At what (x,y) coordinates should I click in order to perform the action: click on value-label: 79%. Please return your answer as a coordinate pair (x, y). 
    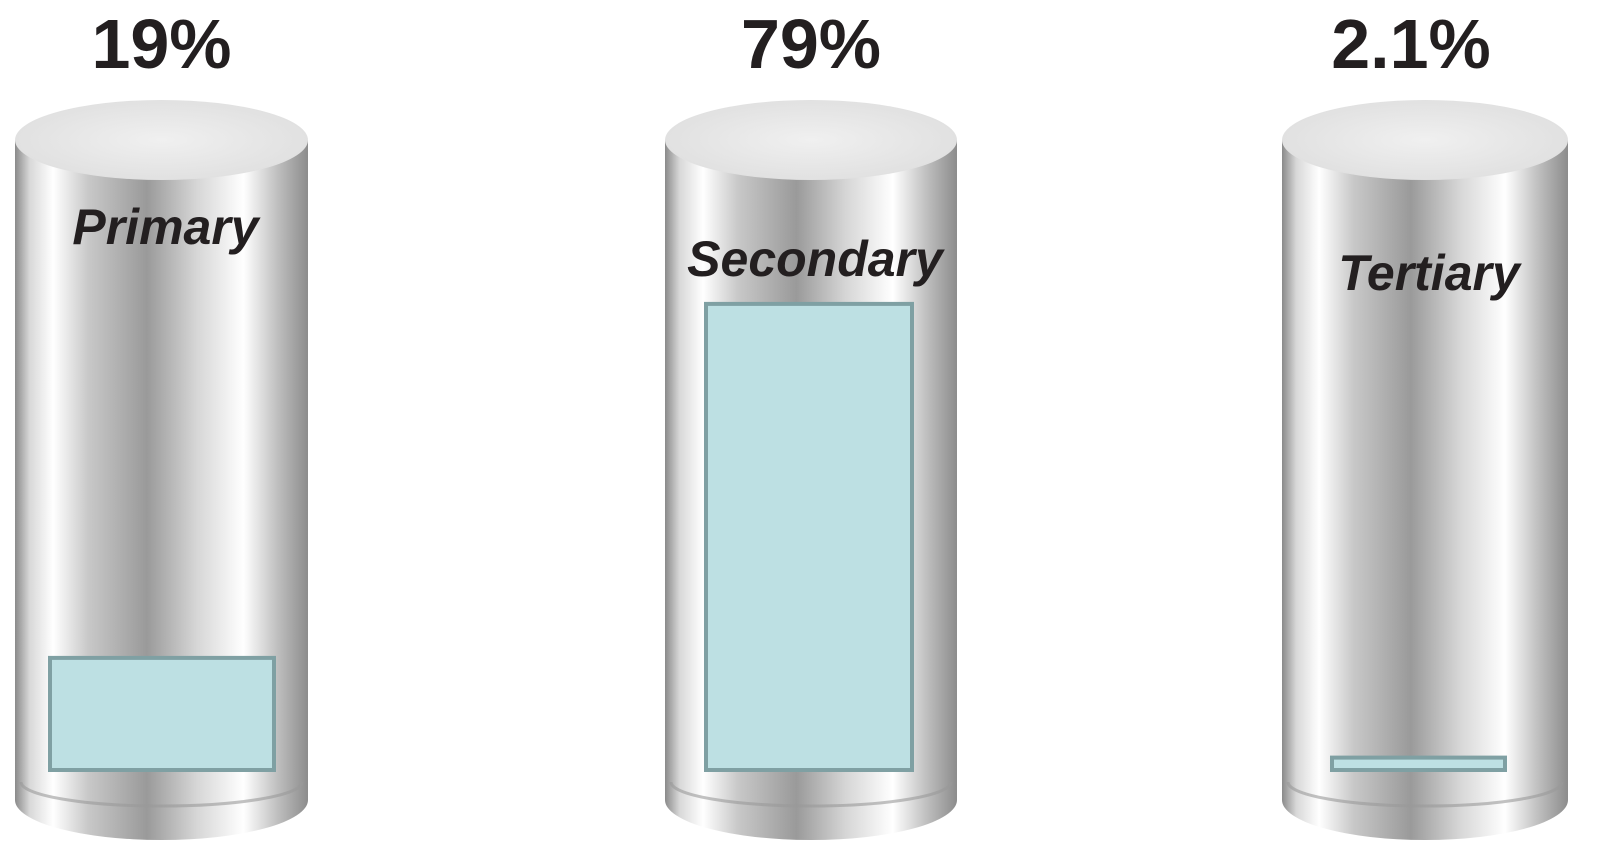
    Looking at the image, I should click on (811, 44).